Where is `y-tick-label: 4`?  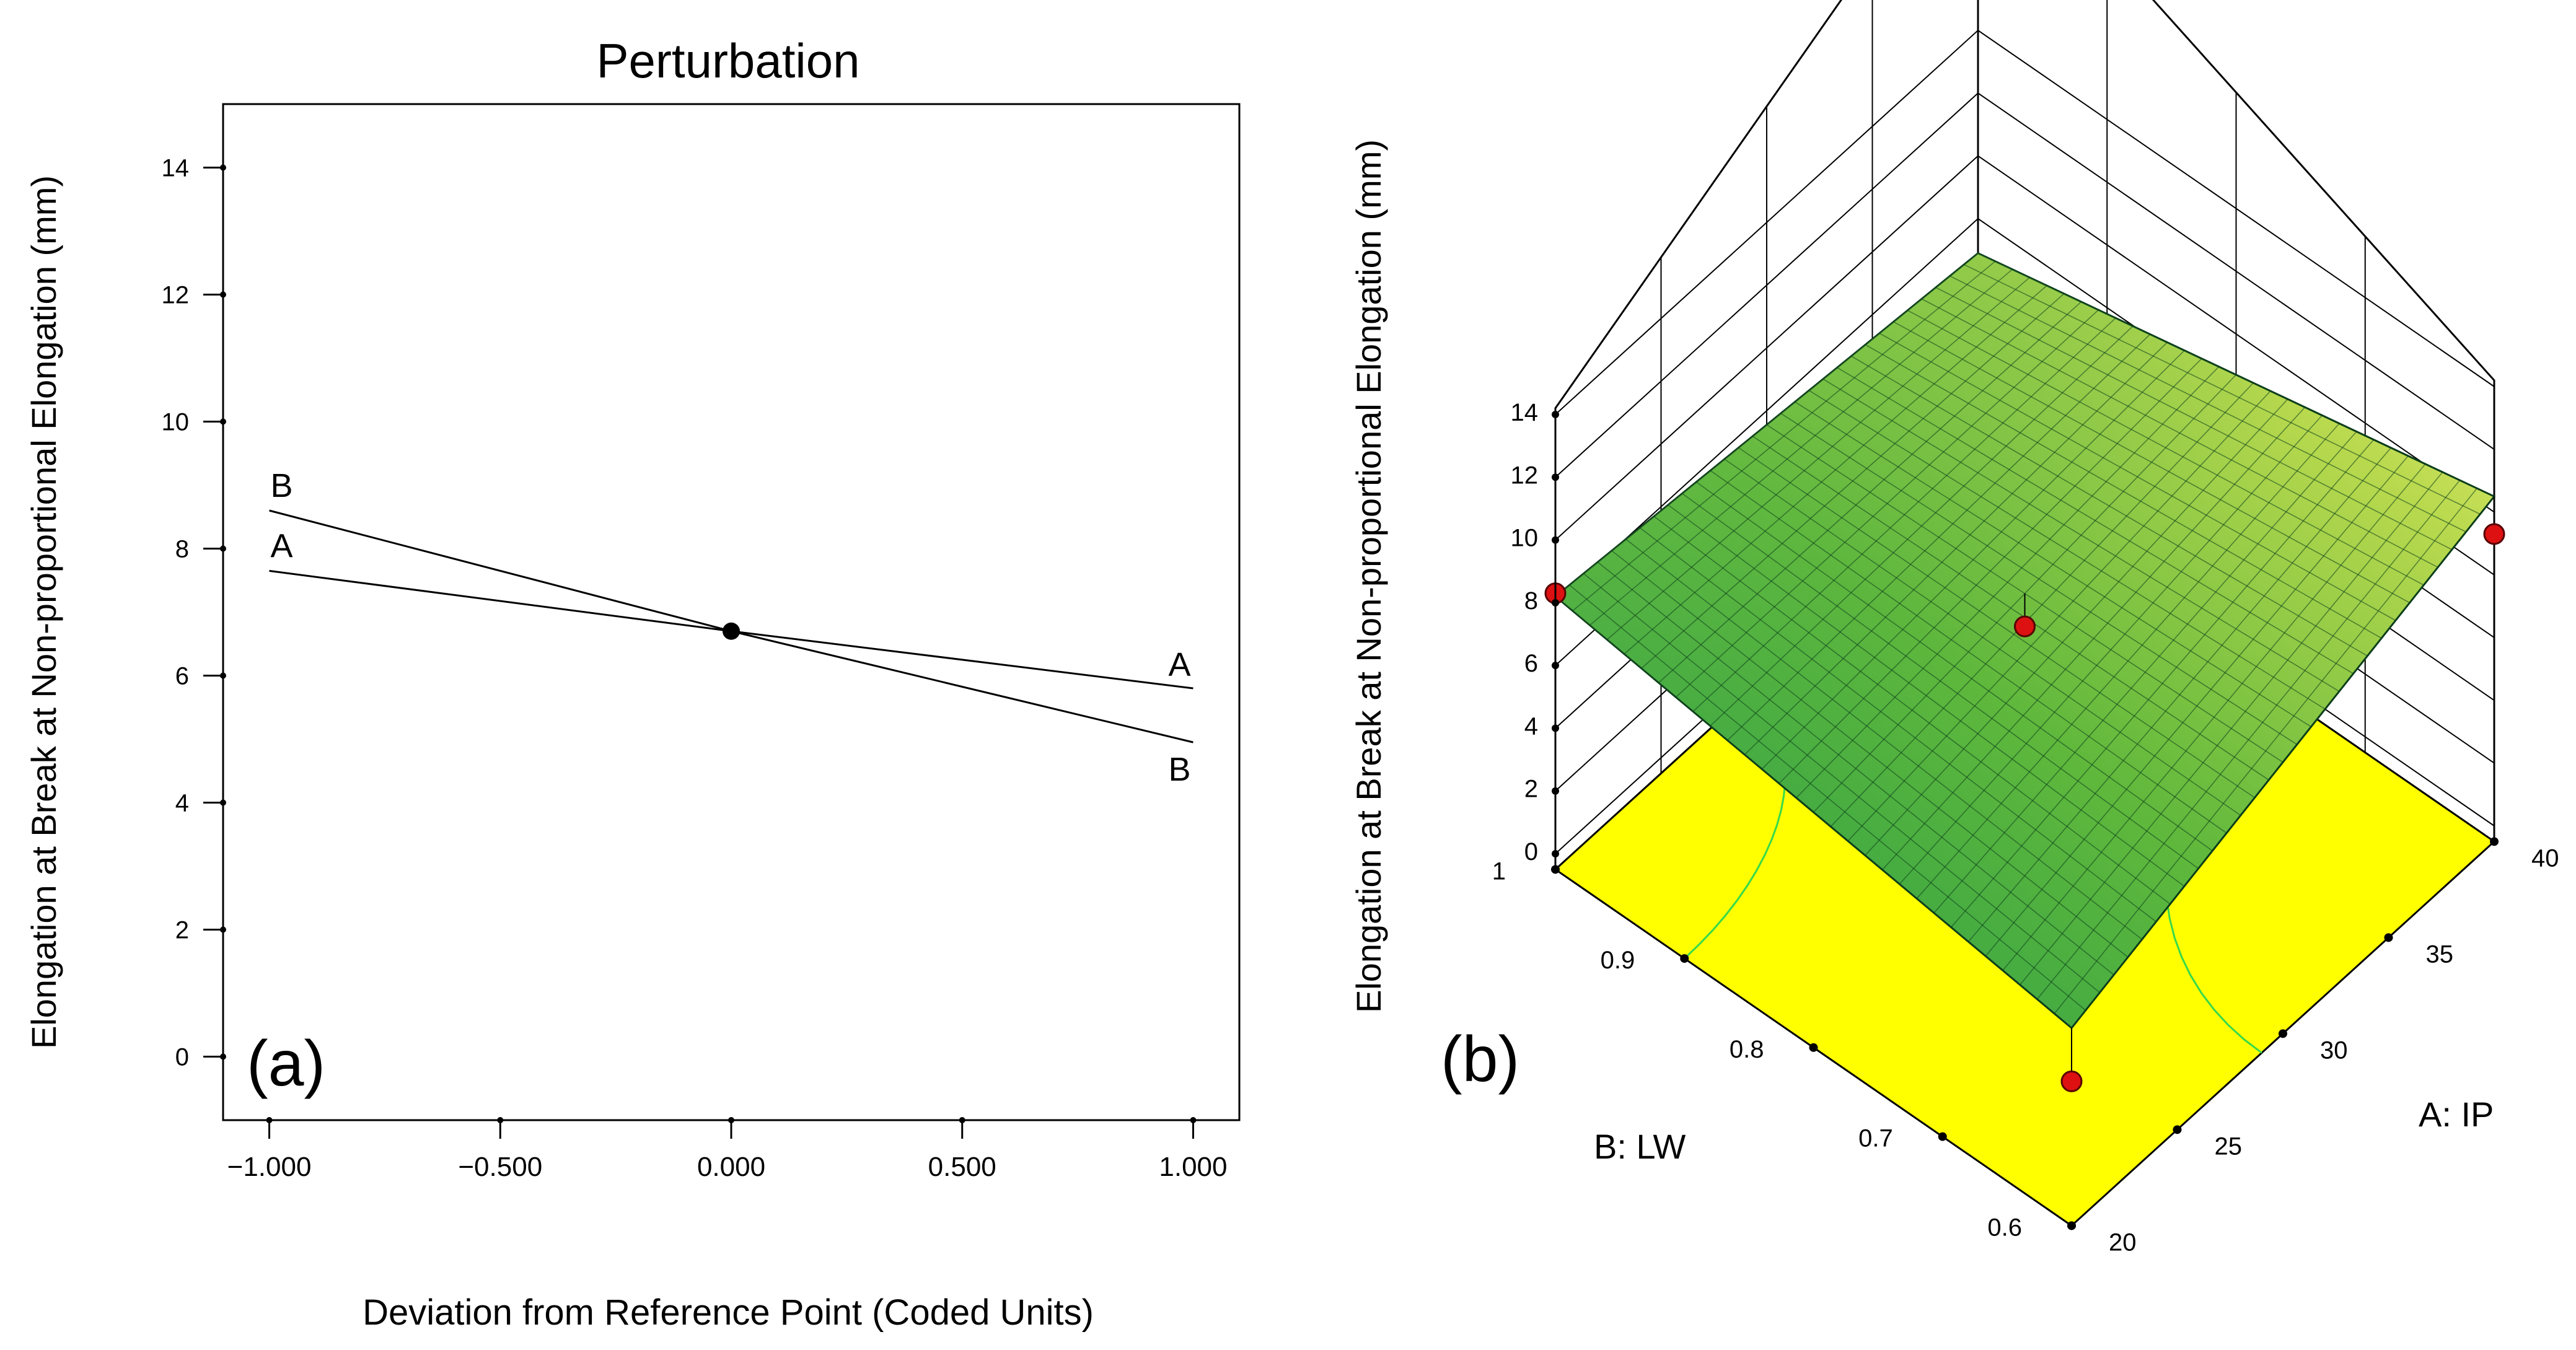
y-tick-label: 4 is located at coordinates (182, 803).